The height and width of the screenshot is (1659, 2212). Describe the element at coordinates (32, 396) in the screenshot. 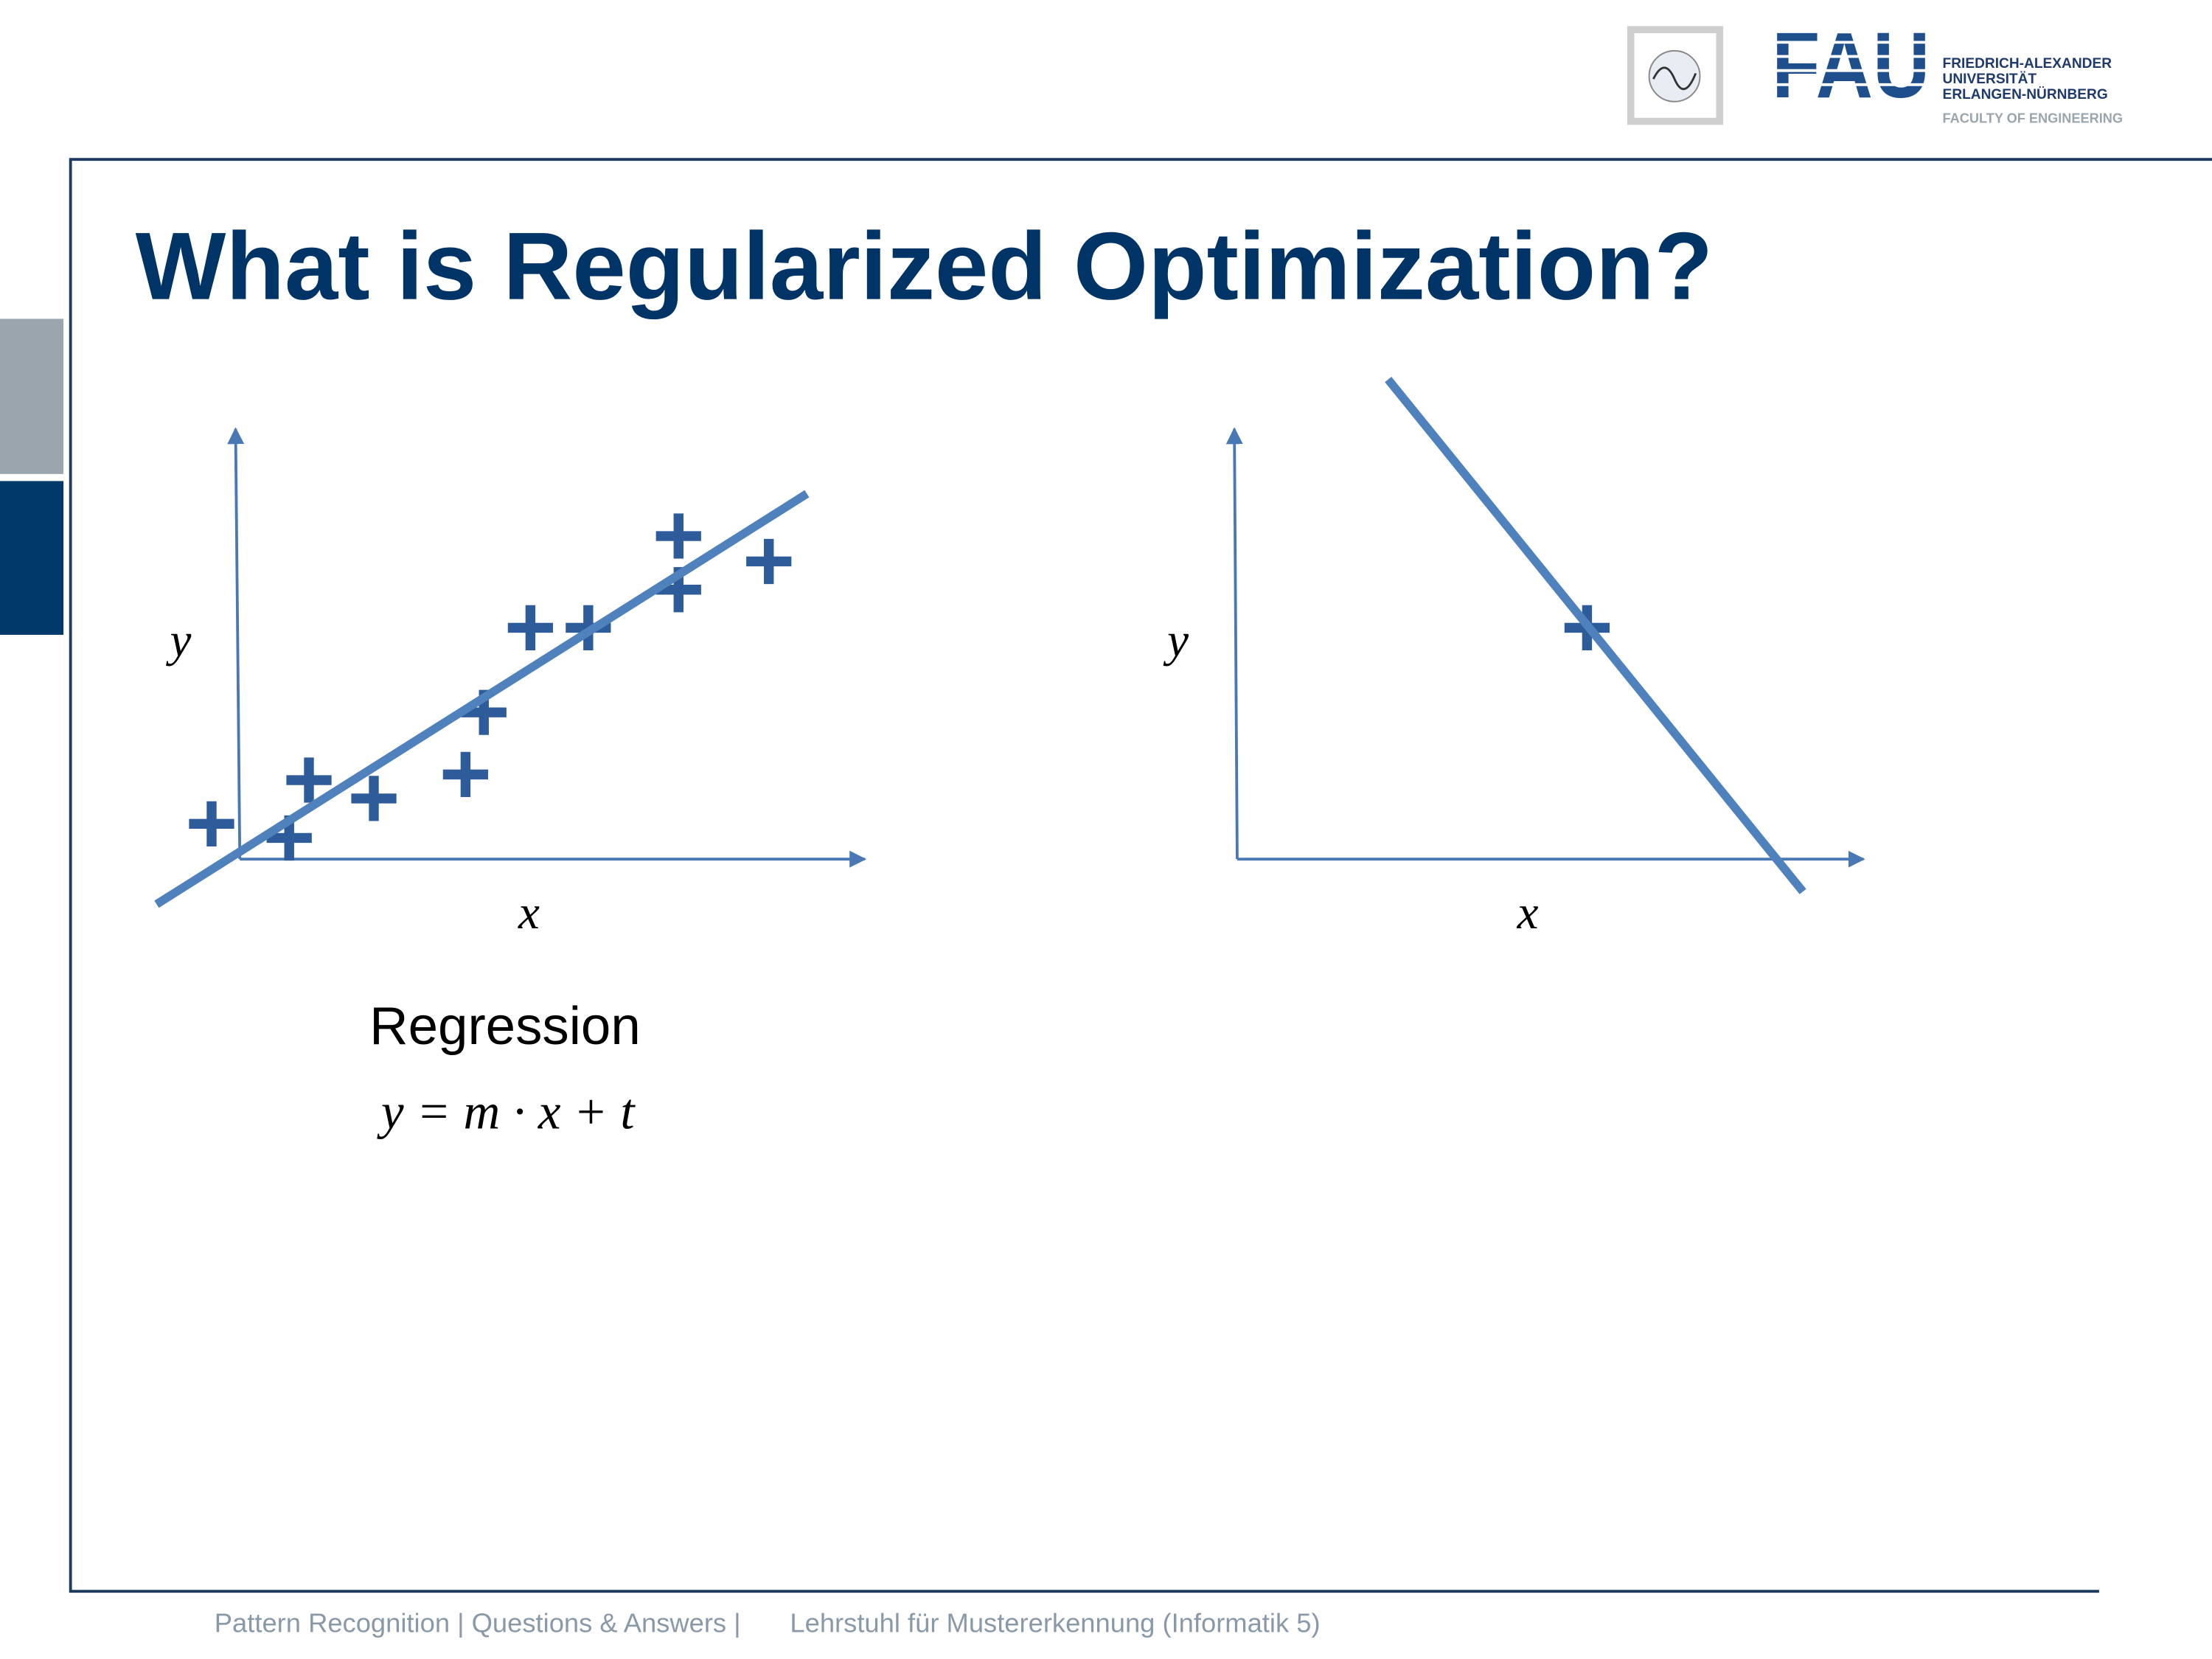

I see `sidebar-gray` at that location.